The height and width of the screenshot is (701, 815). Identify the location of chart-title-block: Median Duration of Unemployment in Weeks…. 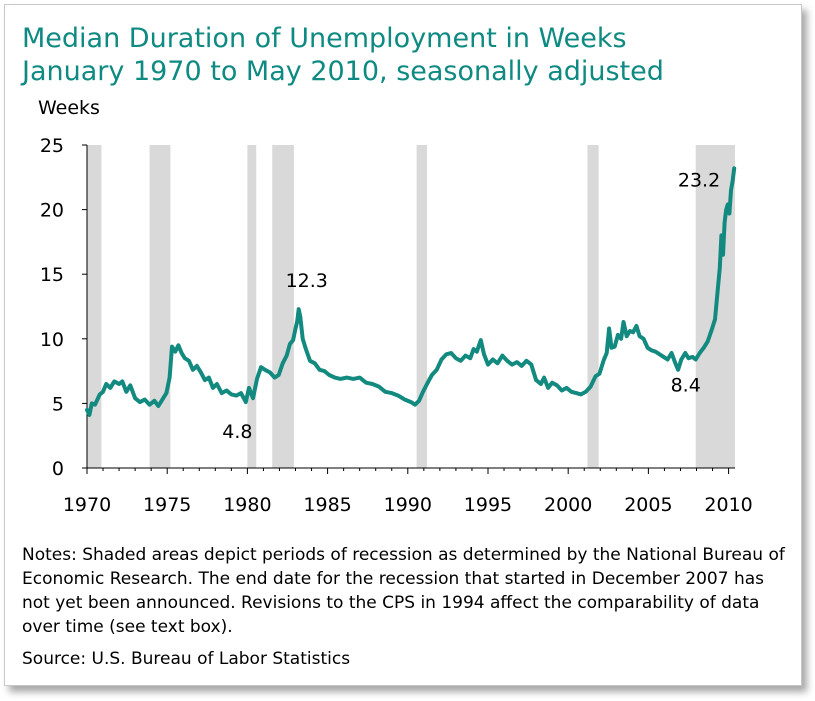
(343, 55).